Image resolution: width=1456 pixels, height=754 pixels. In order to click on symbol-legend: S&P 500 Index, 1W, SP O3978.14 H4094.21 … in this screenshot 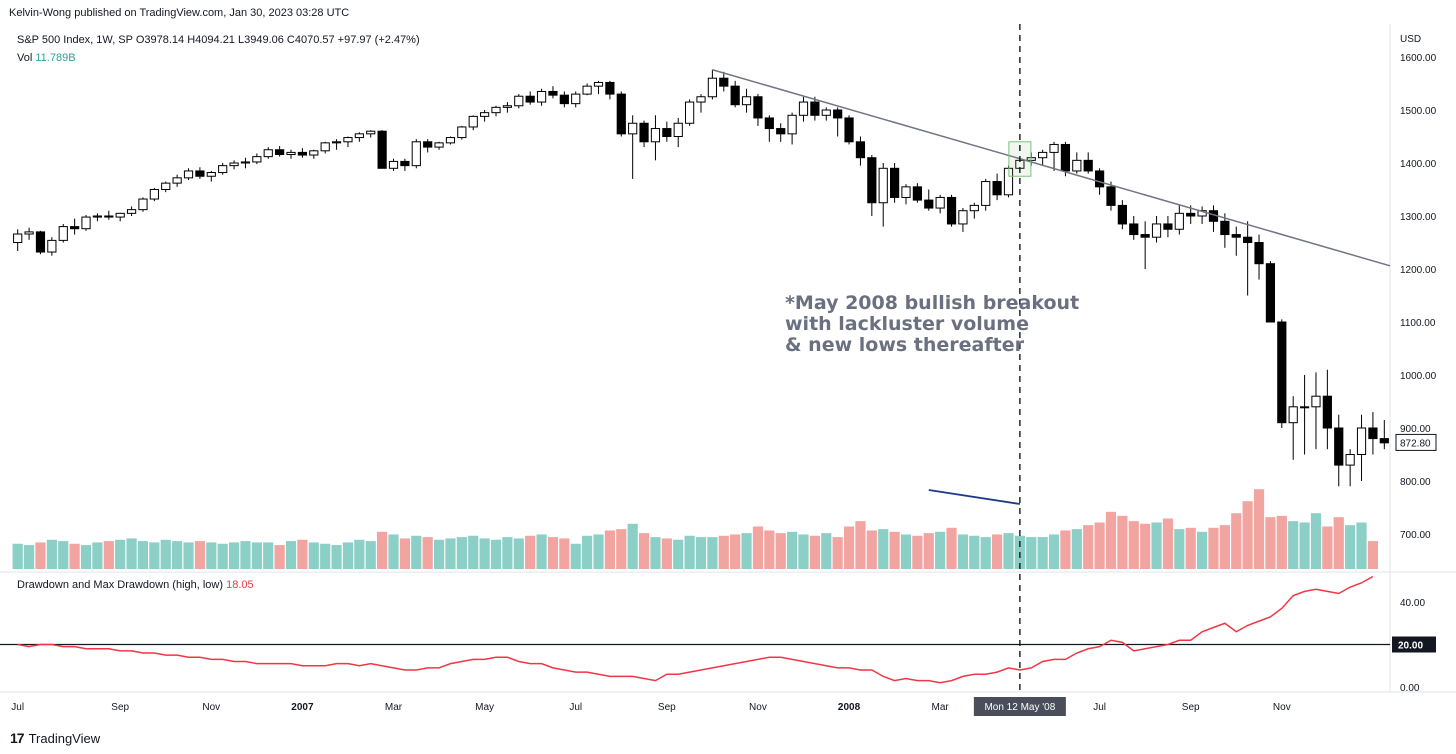, I will do `click(218, 40)`.